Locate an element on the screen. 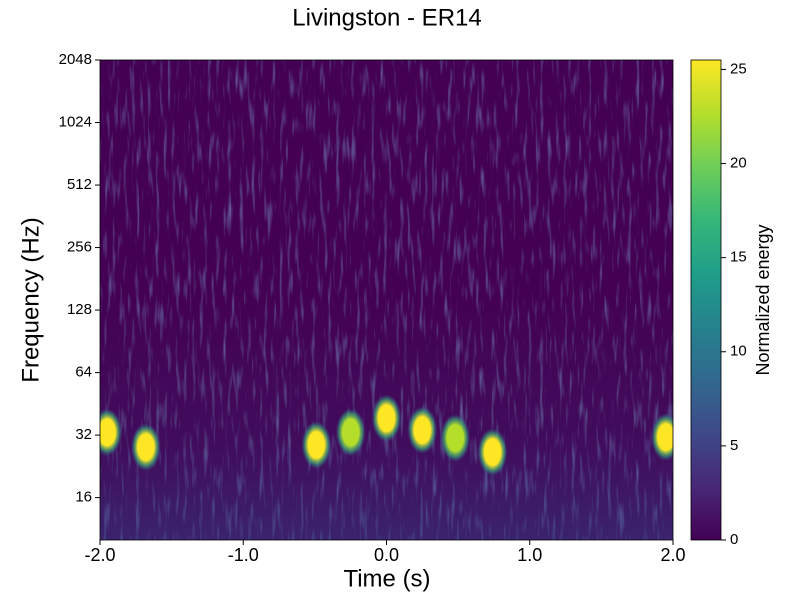  x-tick-label: 0.0 is located at coordinates (386, 555).